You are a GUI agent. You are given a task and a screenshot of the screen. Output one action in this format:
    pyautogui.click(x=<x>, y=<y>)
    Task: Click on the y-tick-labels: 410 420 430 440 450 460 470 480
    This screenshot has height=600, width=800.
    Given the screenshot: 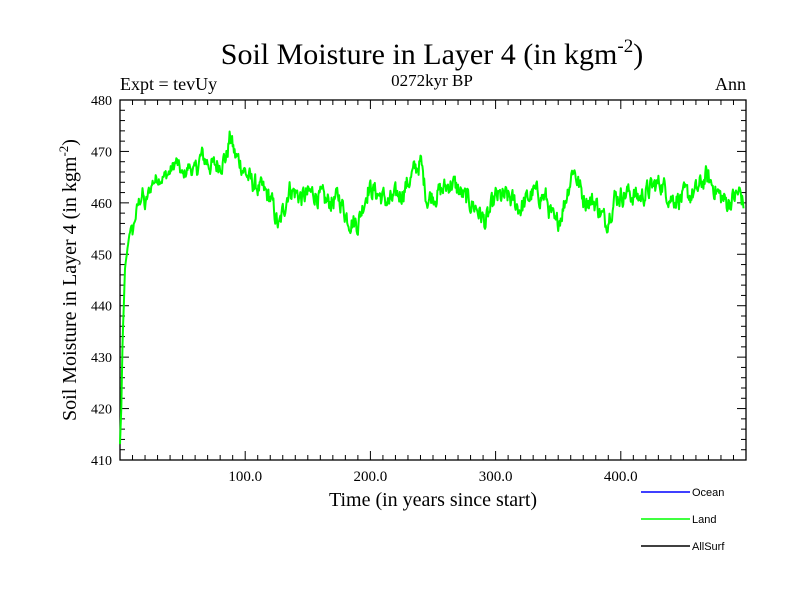 What is the action you would take?
    pyautogui.click(x=101, y=281)
    